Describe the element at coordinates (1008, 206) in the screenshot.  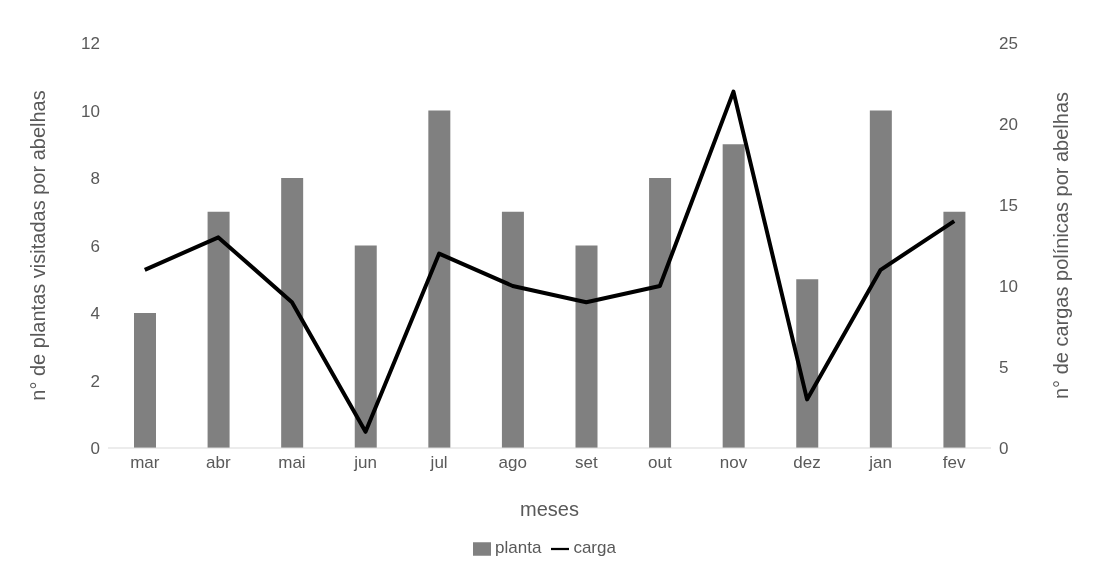
I see `y2-tick-label: 15` at that location.